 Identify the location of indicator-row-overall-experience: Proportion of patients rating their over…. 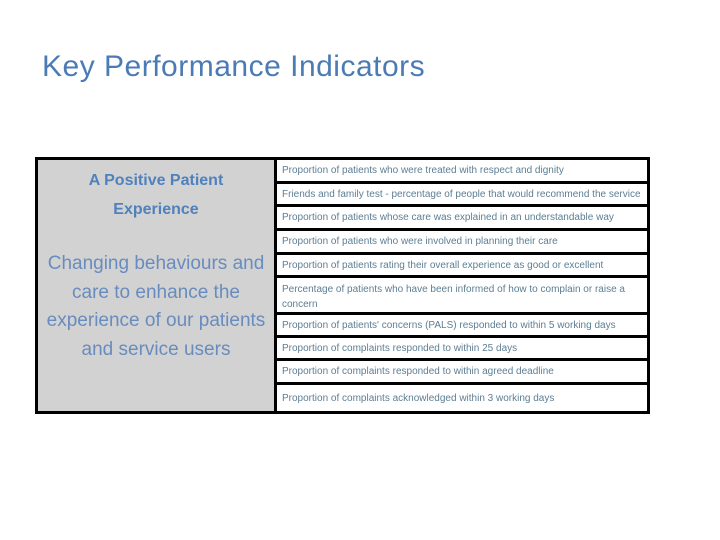
(462, 266).